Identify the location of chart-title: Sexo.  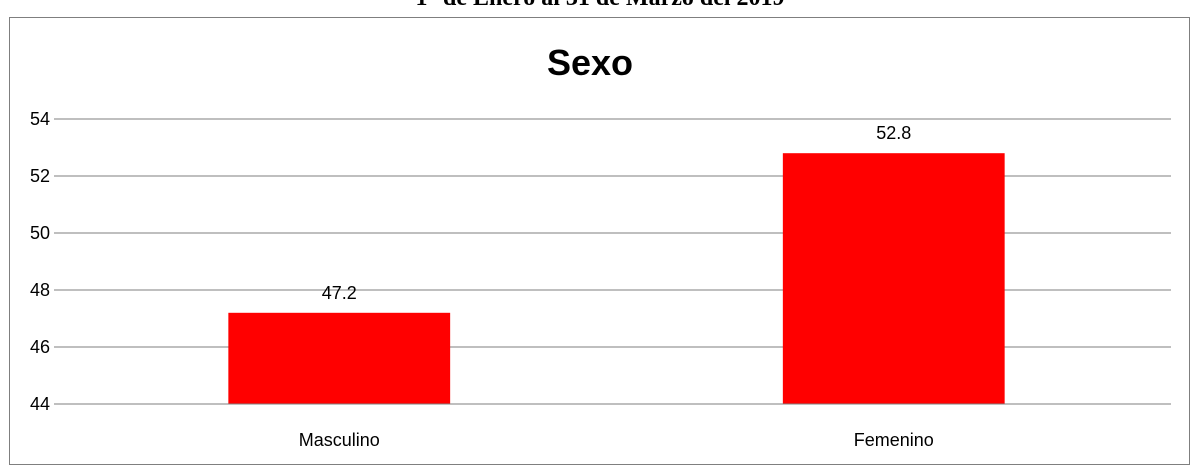
(590, 62).